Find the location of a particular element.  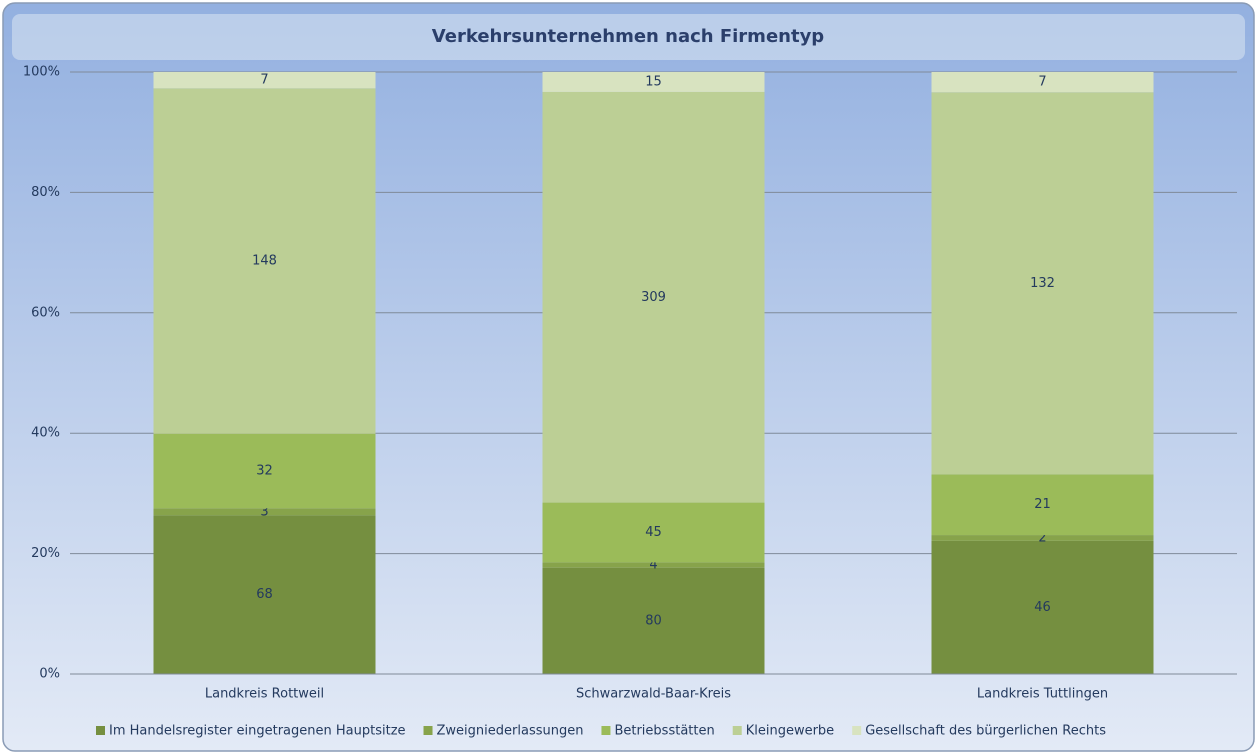

y-tick-label: 40% is located at coordinates (45, 433).